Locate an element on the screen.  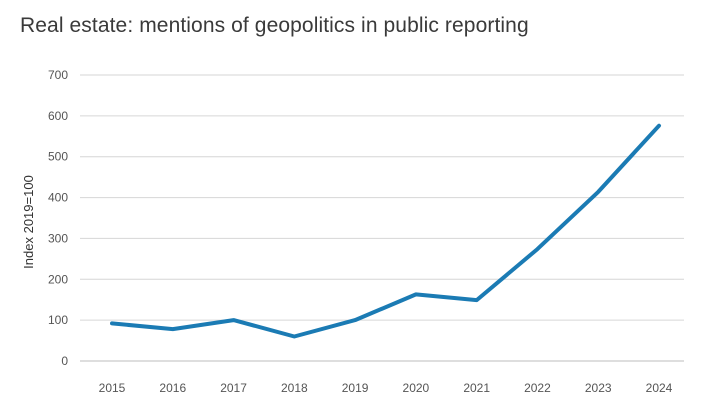
y-axis-label: Index 2019=100 is located at coordinates (28, 222).